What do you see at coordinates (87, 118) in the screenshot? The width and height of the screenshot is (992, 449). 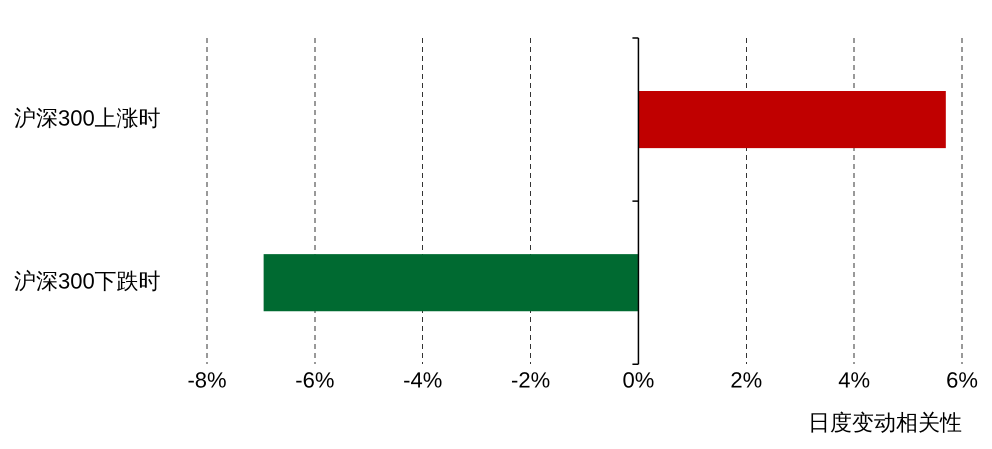 I see `y-tick-label: 沪深300上涨时` at bounding box center [87, 118].